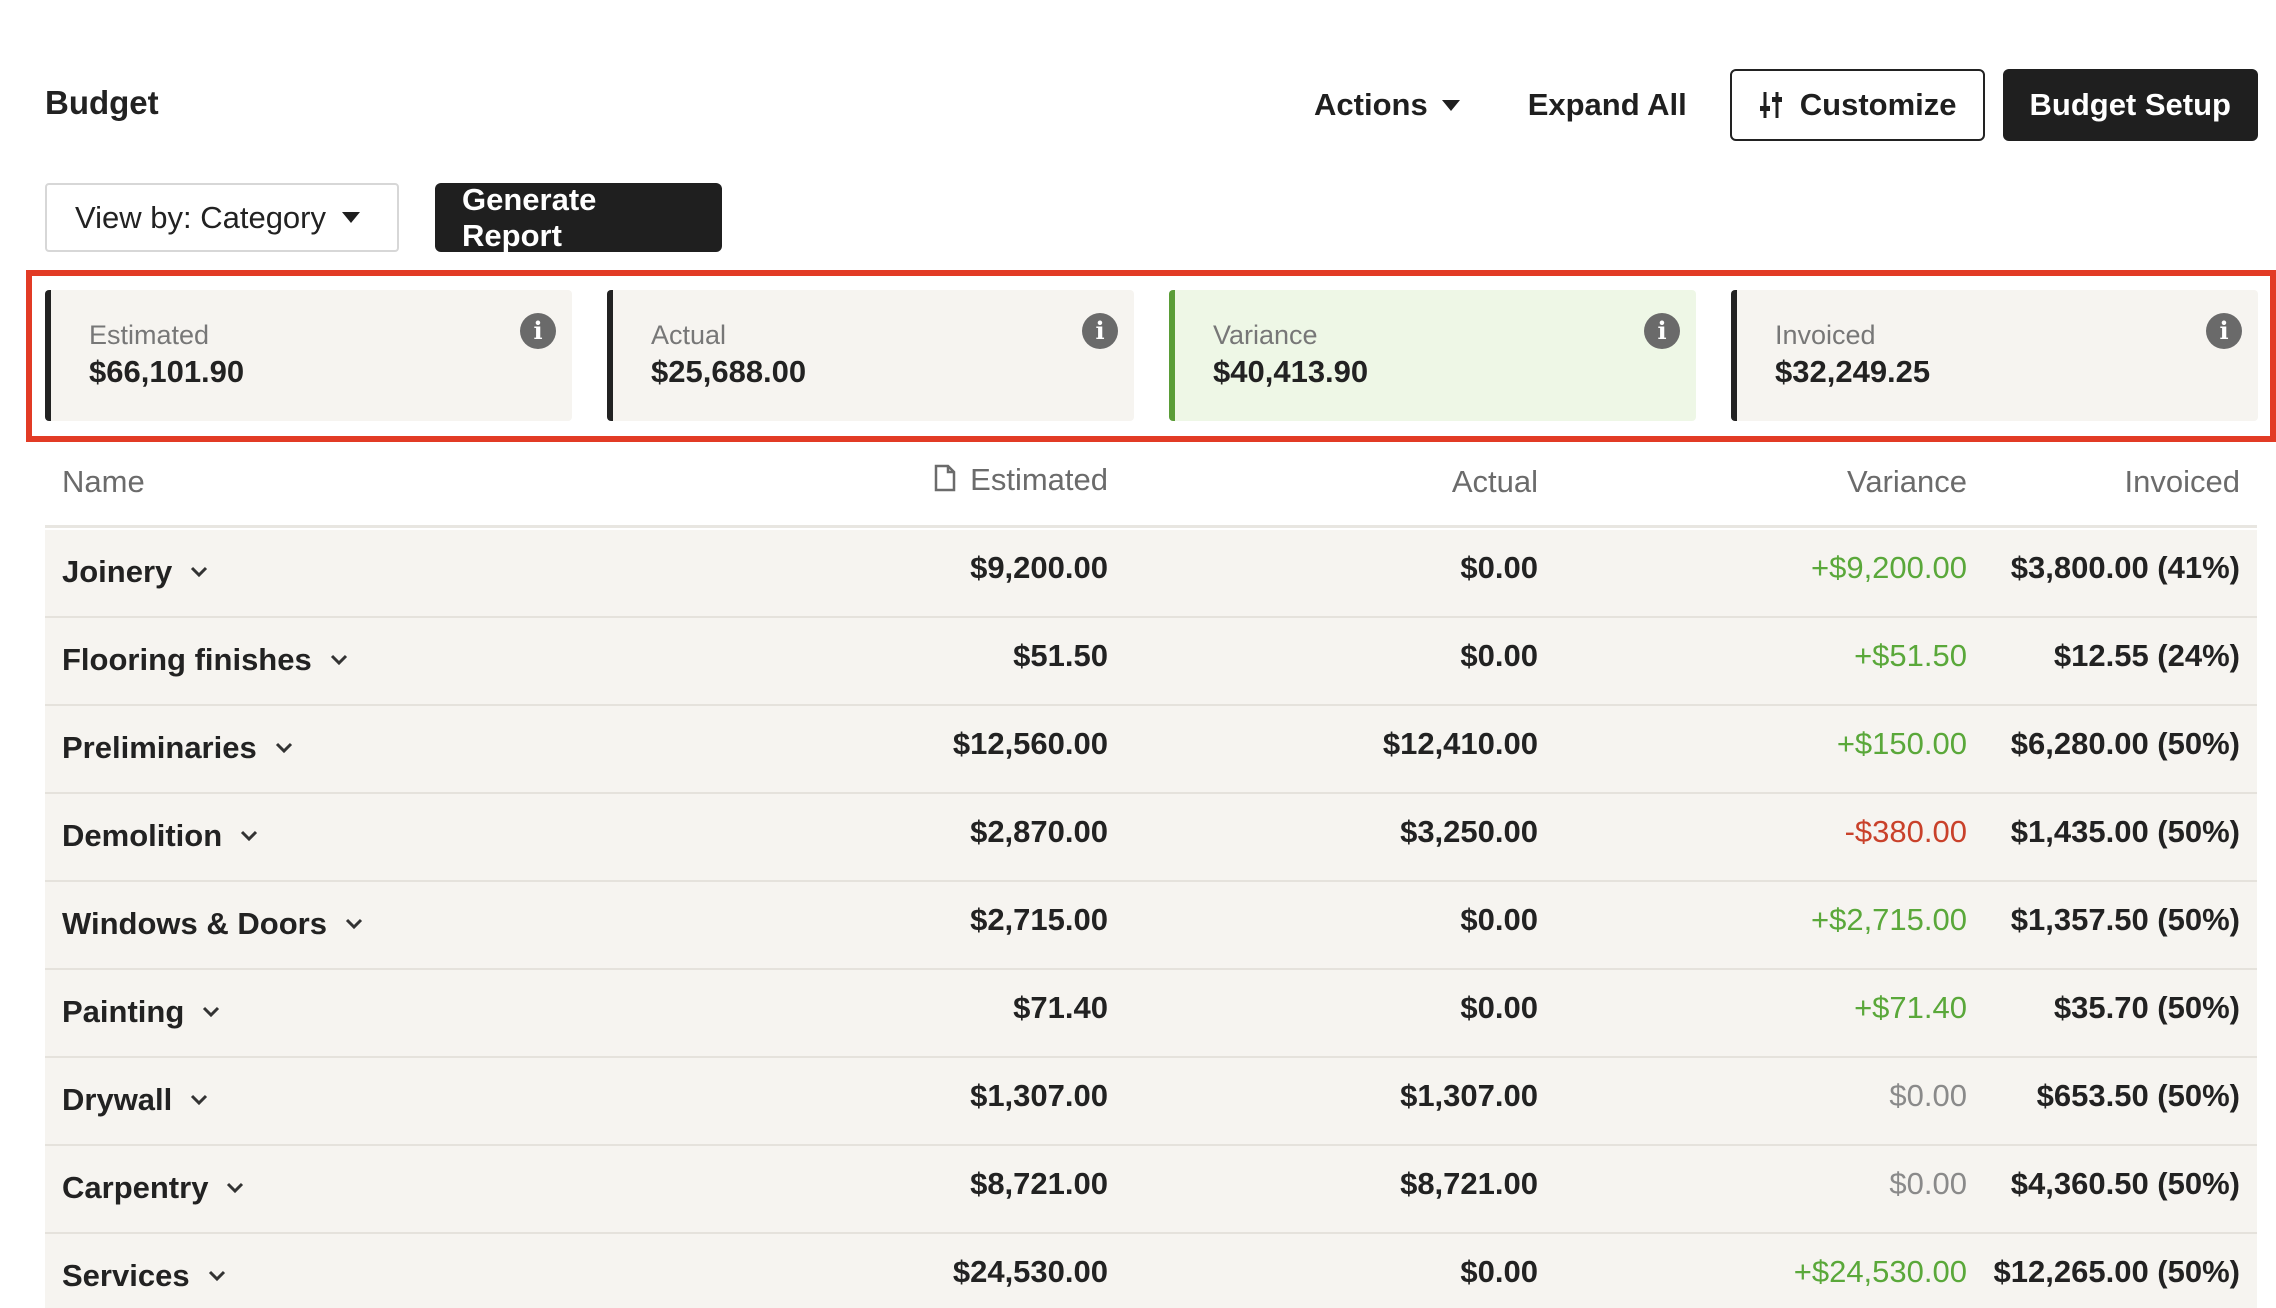  What do you see at coordinates (102, 102) in the screenshot?
I see `page-title: Budget` at bounding box center [102, 102].